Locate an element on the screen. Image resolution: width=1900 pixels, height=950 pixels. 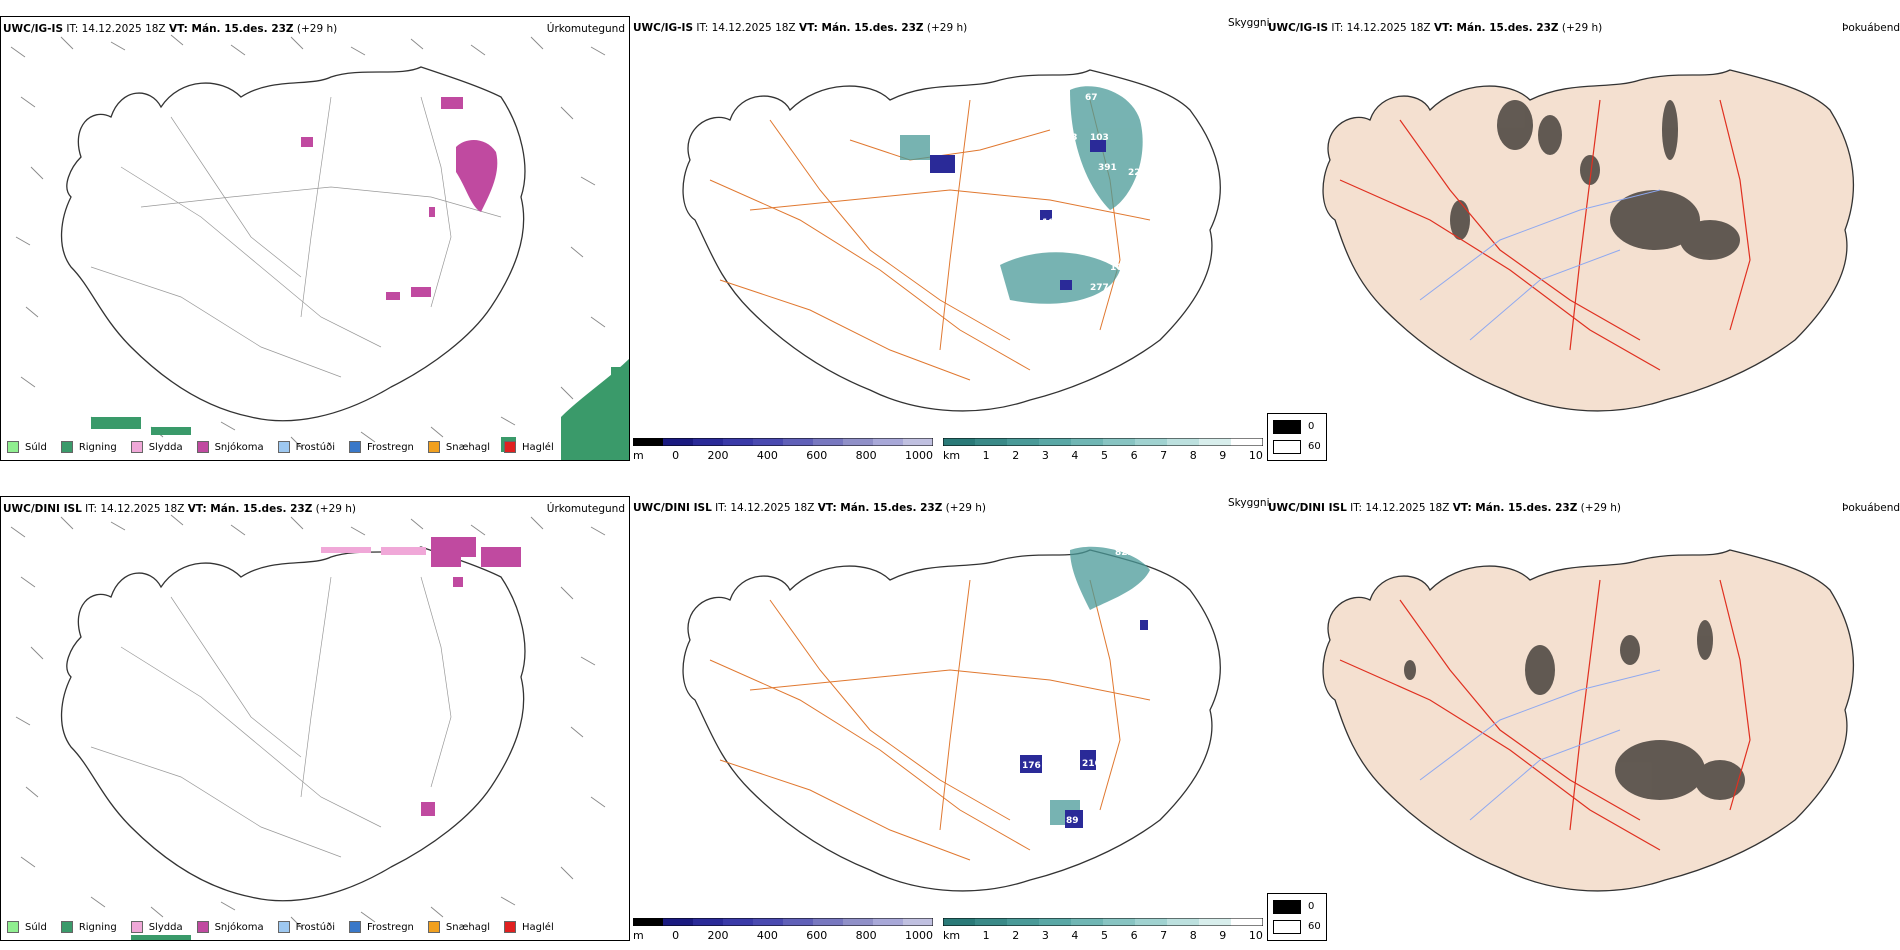
svg-text: 89 is located at coordinates (1072, 821).